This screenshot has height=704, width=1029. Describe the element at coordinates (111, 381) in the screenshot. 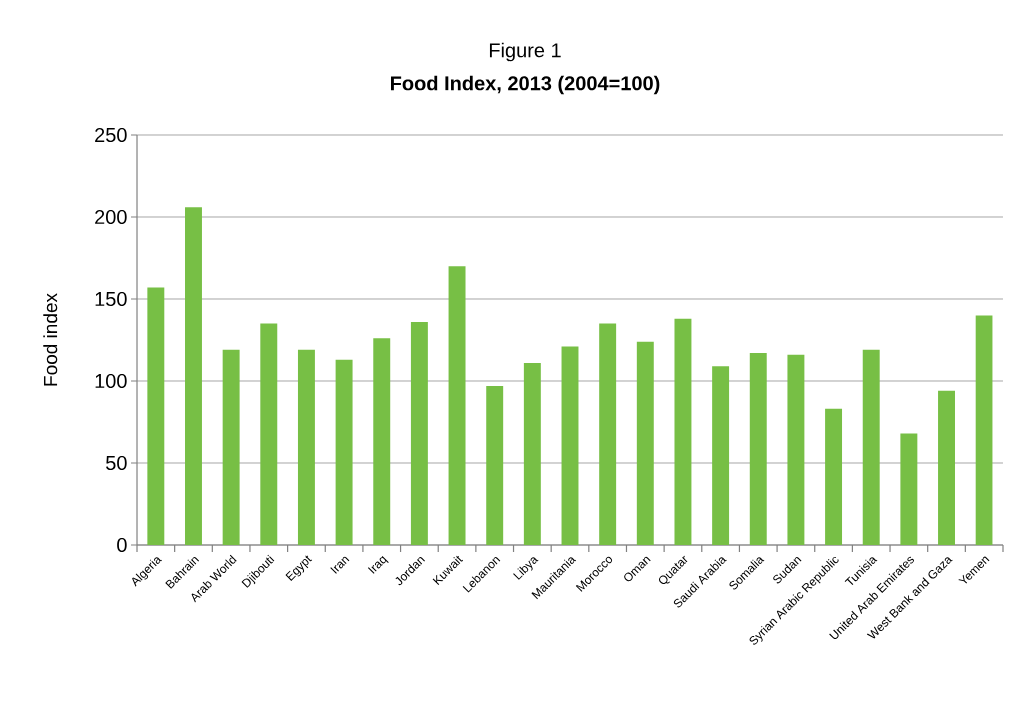

I see `y-tick-label: 100` at that location.